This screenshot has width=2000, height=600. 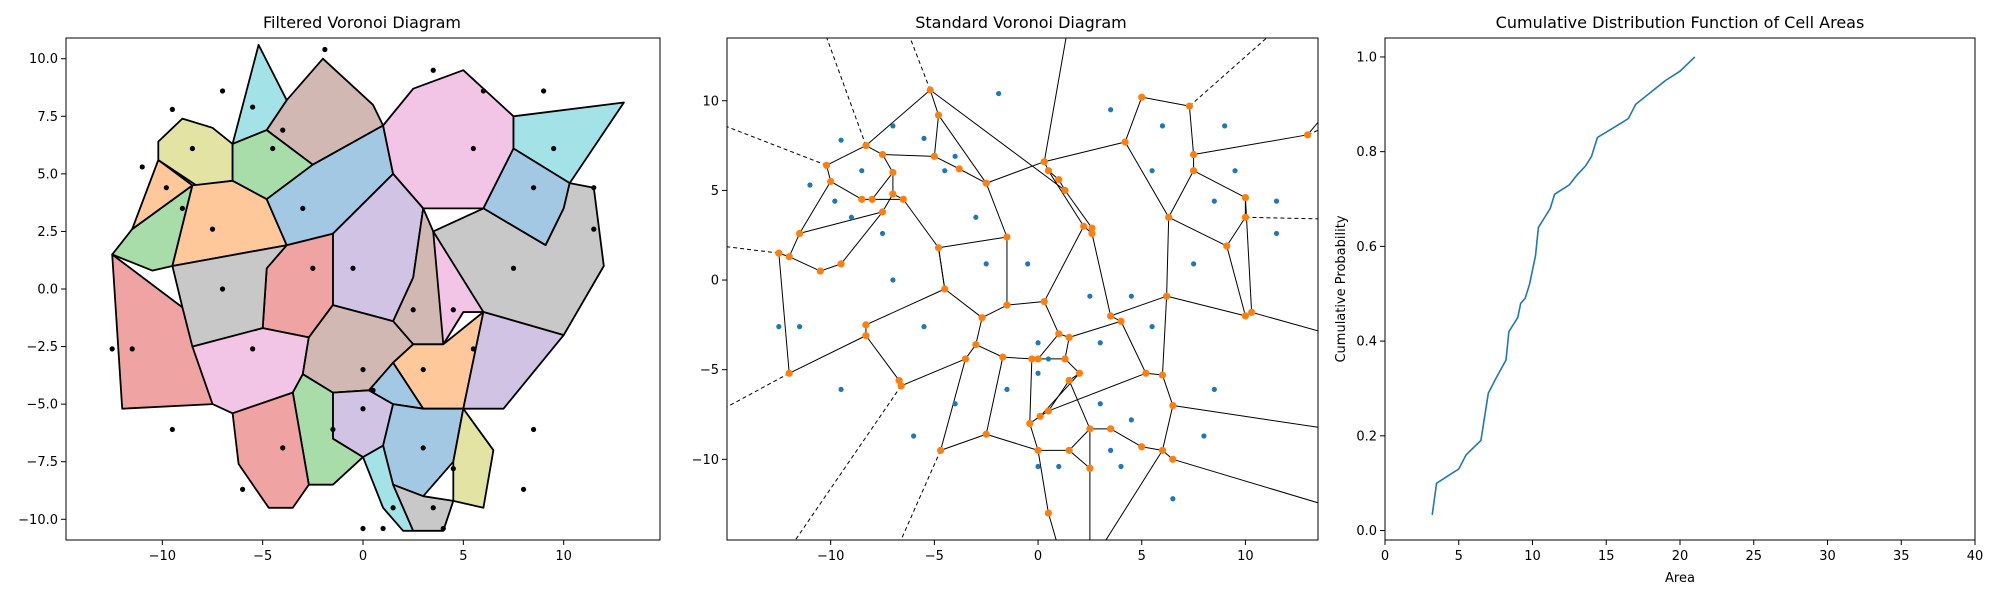 I want to click on y-tick-label: 0, so click(x=715, y=281).